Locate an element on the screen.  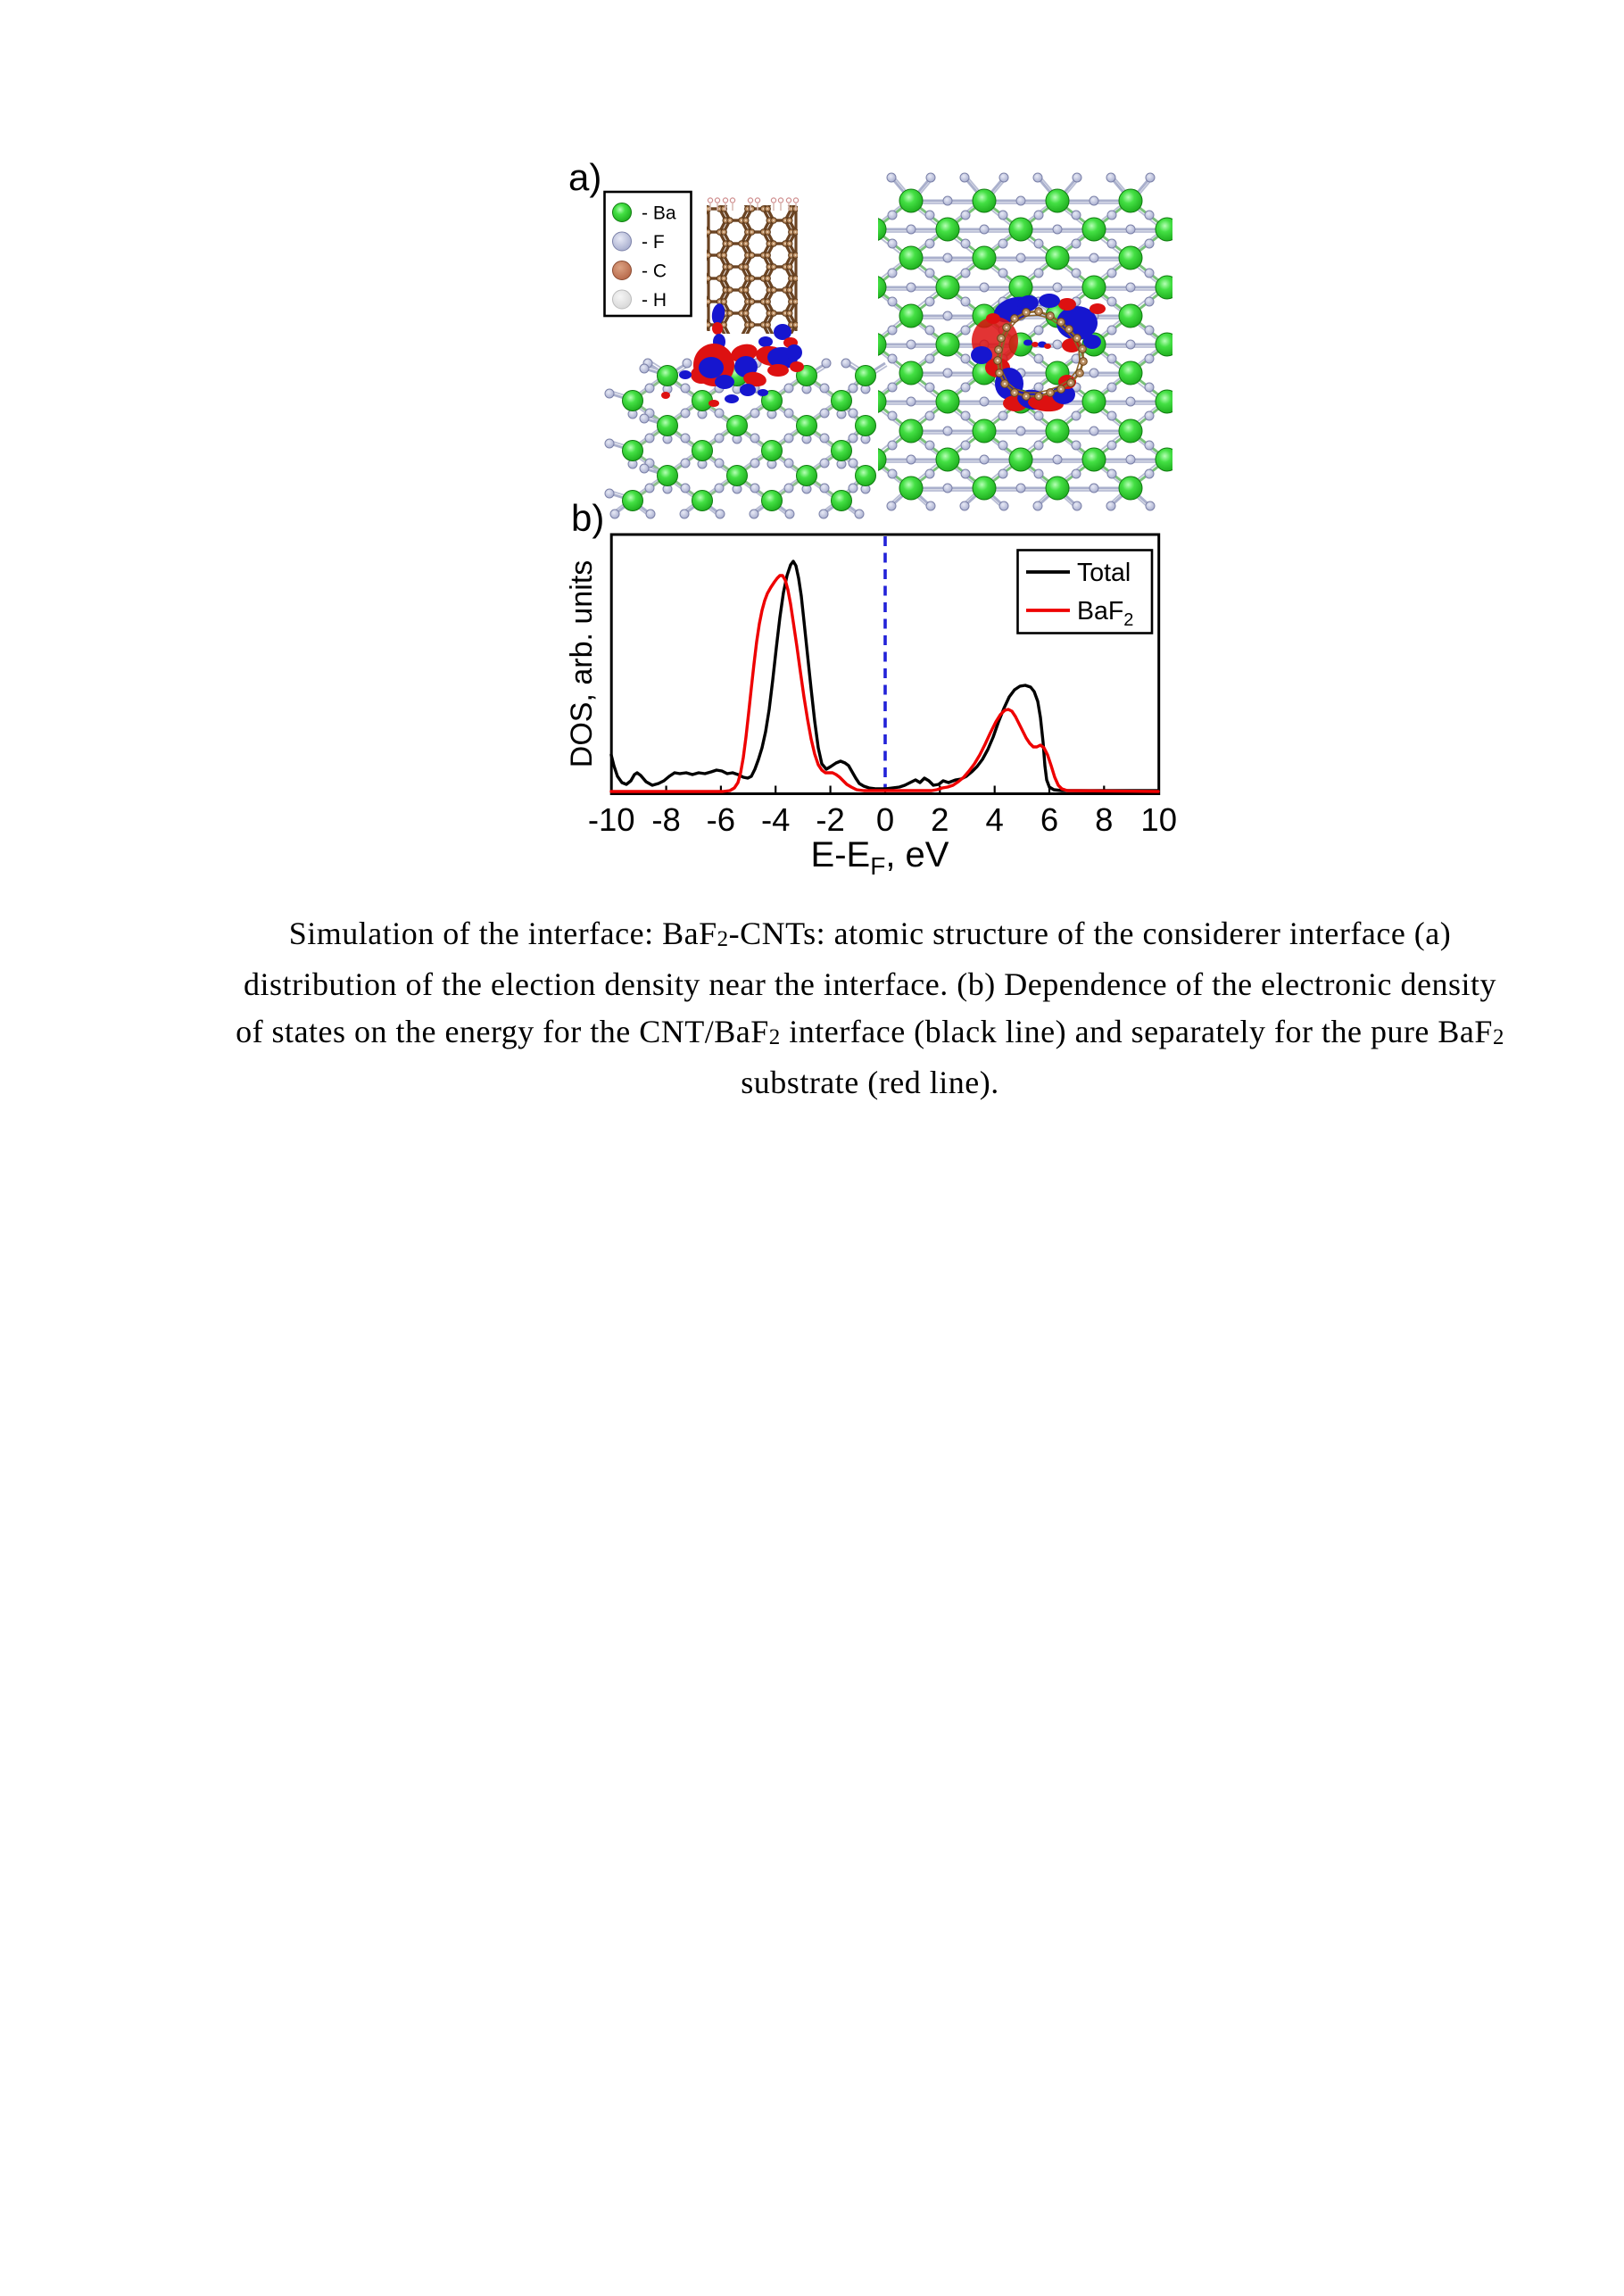
svg-text: -6 is located at coordinates (721, 819).